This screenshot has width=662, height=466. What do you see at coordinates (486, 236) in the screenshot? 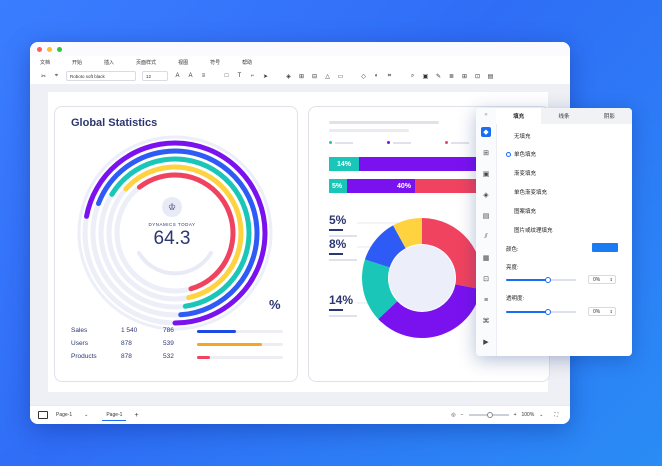
I see `chart-icon: ⫽` at bounding box center [486, 236].